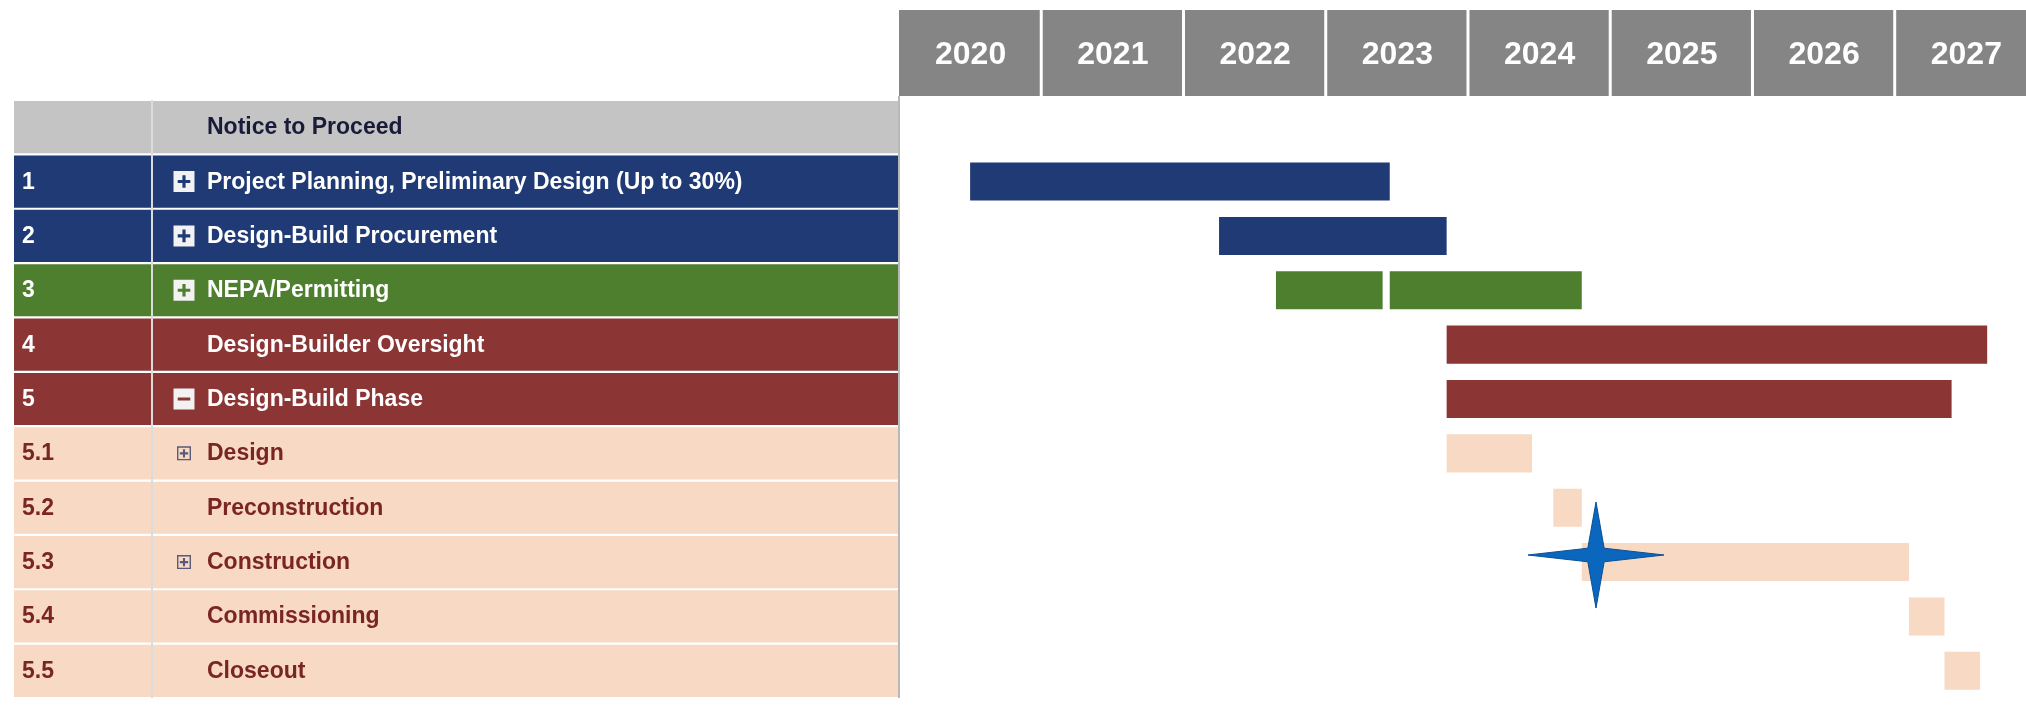  I want to click on y-tick-label: Closeout, so click(256, 669).